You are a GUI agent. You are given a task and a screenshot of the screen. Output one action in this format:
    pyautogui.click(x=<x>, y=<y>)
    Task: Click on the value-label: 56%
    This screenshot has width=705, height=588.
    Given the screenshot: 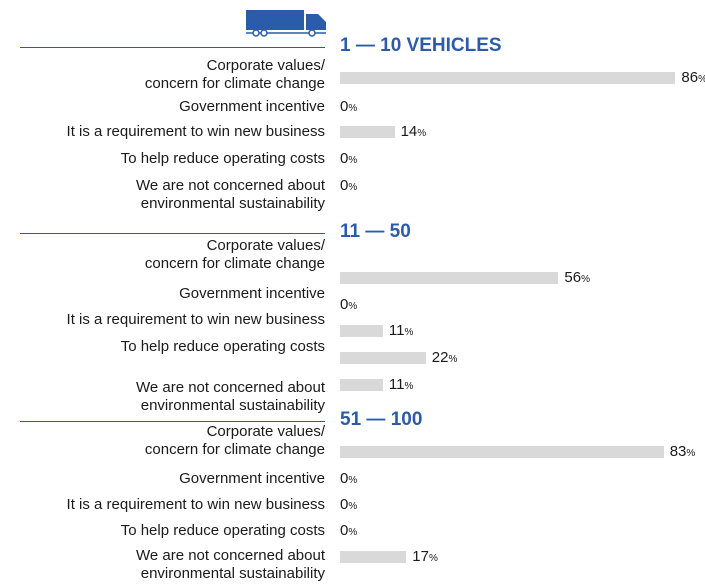 What is the action you would take?
    pyautogui.click(x=577, y=277)
    